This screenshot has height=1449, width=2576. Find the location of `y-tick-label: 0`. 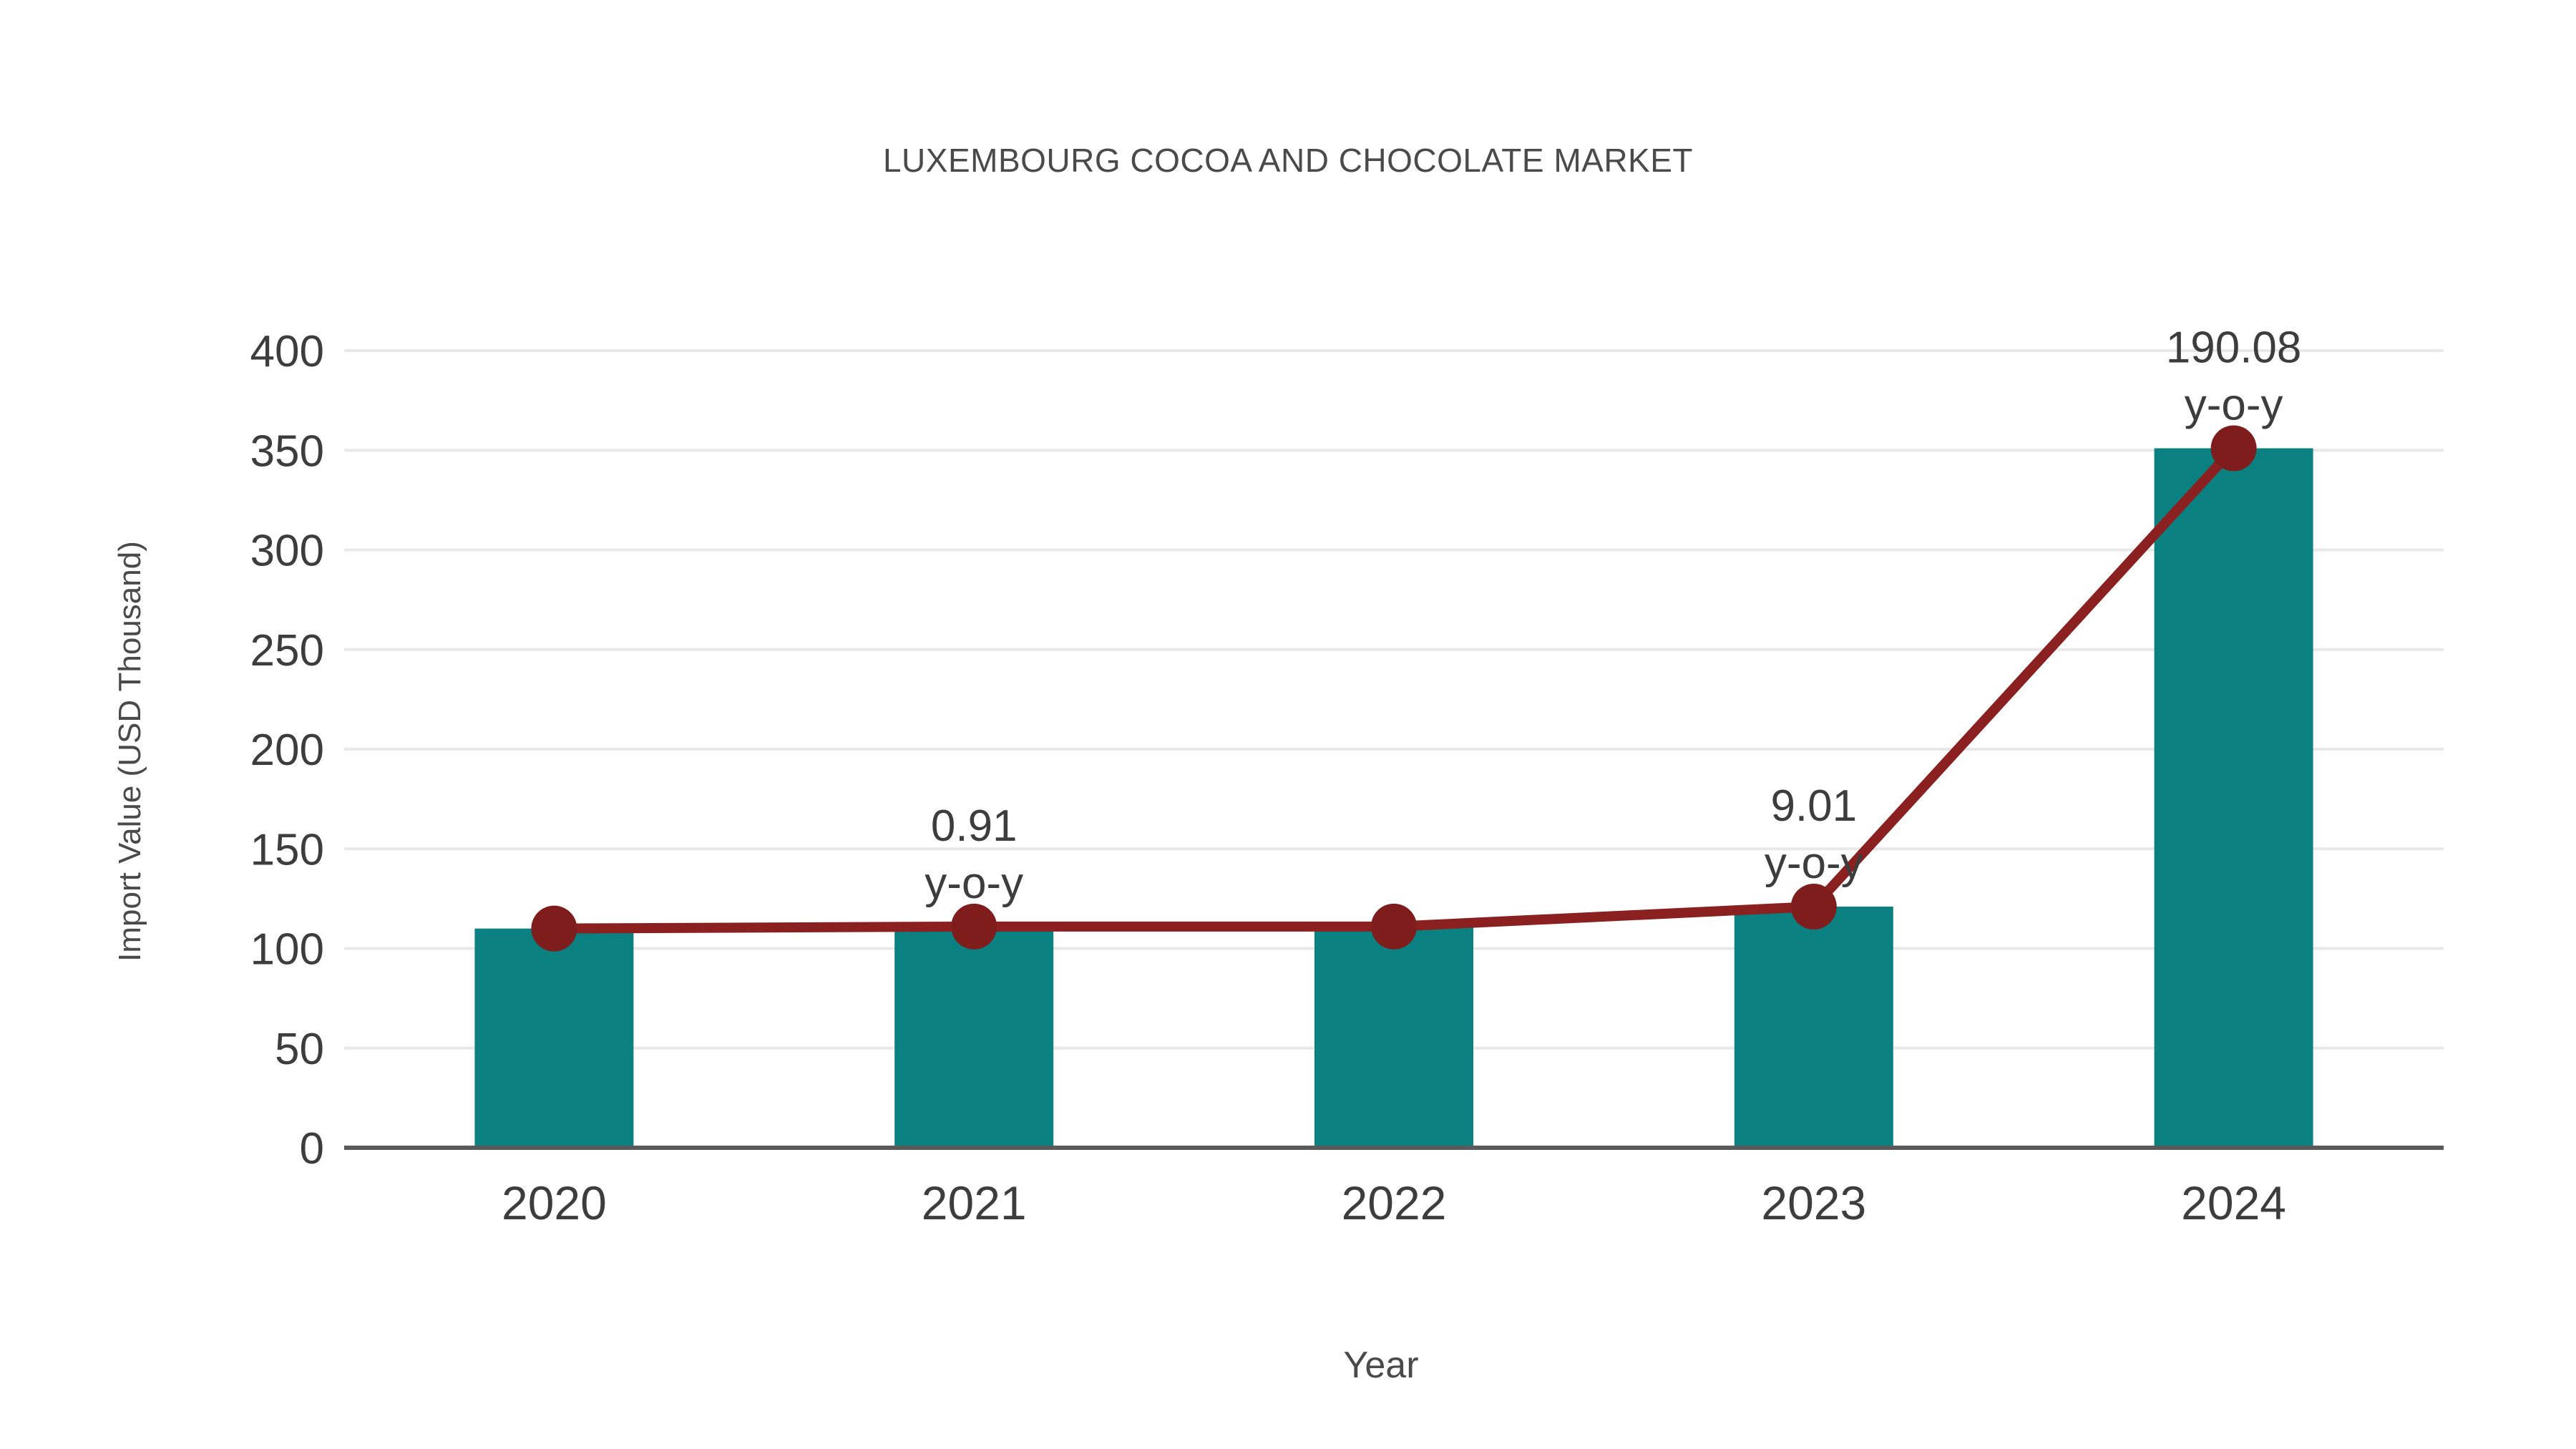

y-tick-label: 0 is located at coordinates (312, 1149).